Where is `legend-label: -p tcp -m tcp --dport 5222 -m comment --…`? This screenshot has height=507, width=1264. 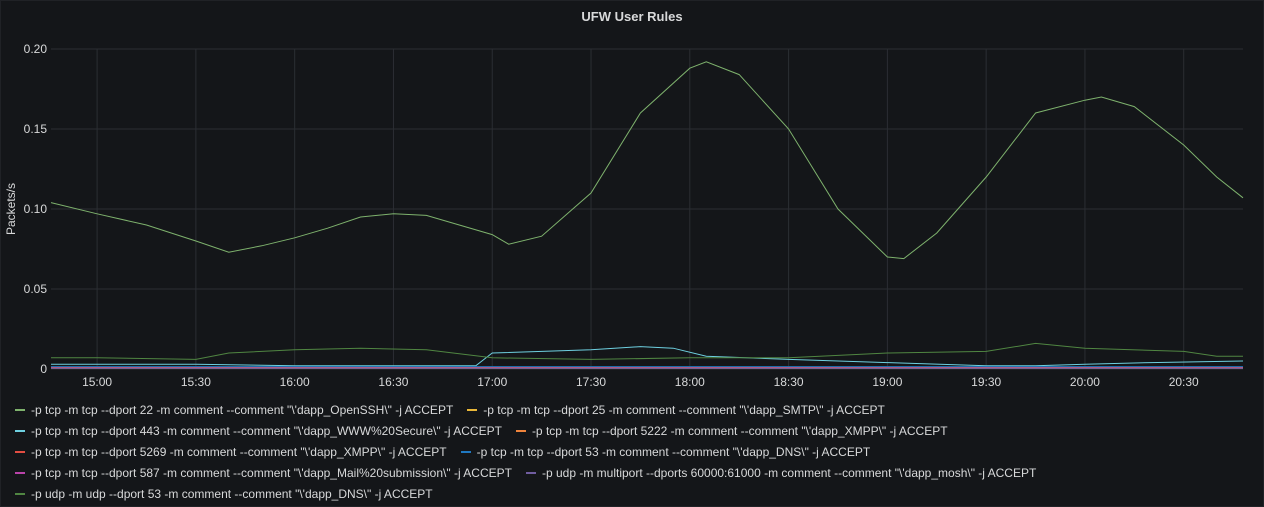
legend-label: -p tcp -m tcp --dport 5222 -m comment --… is located at coordinates (739, 430).